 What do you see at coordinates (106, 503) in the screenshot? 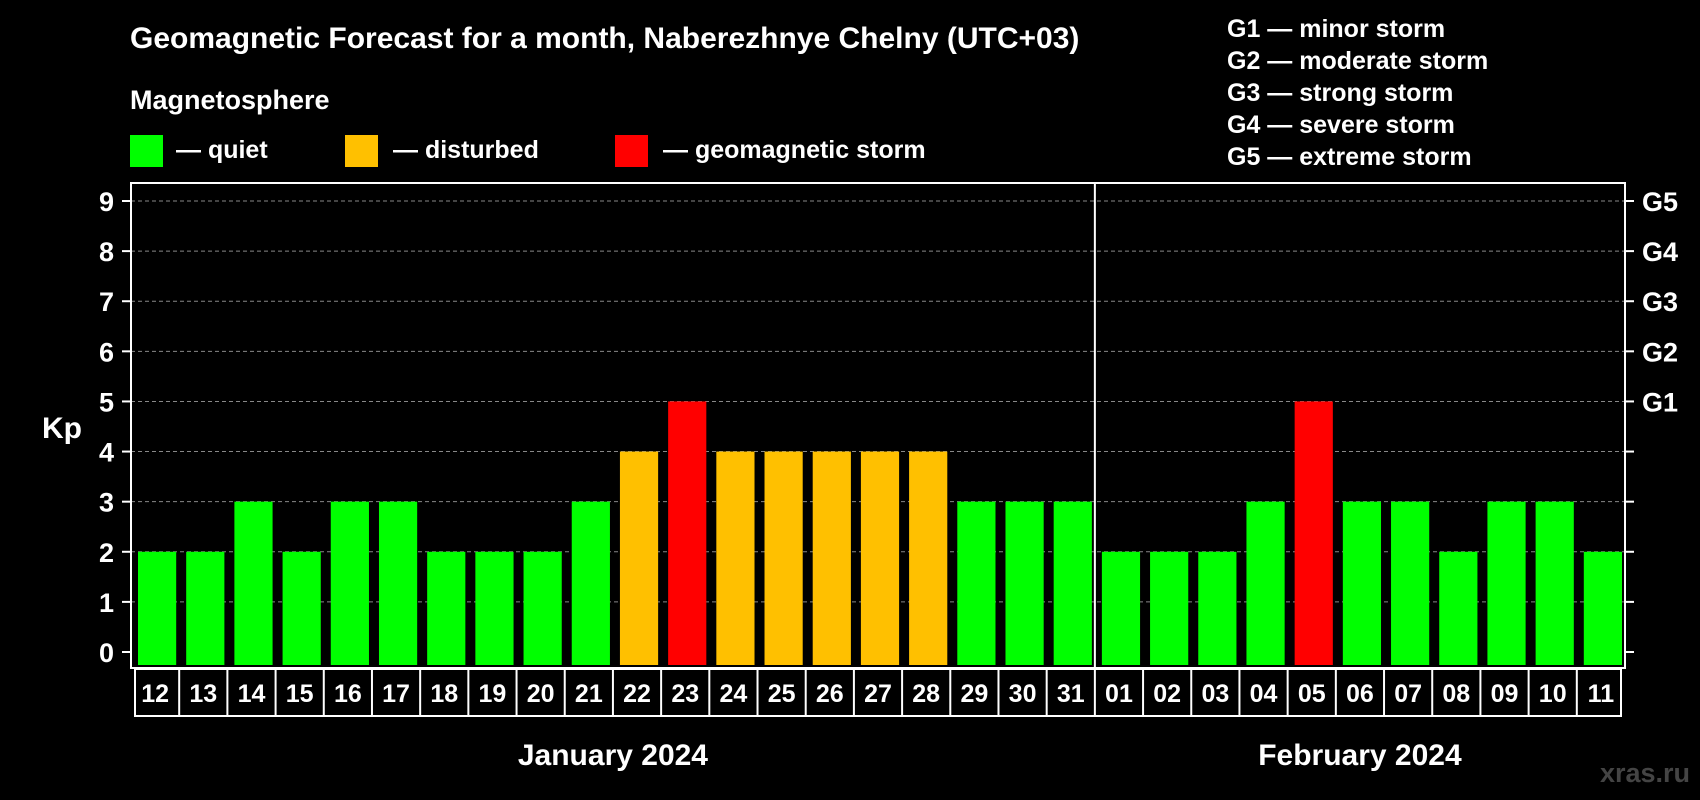
I see `y-tick-label: 3` at bounding box center [106, 503].